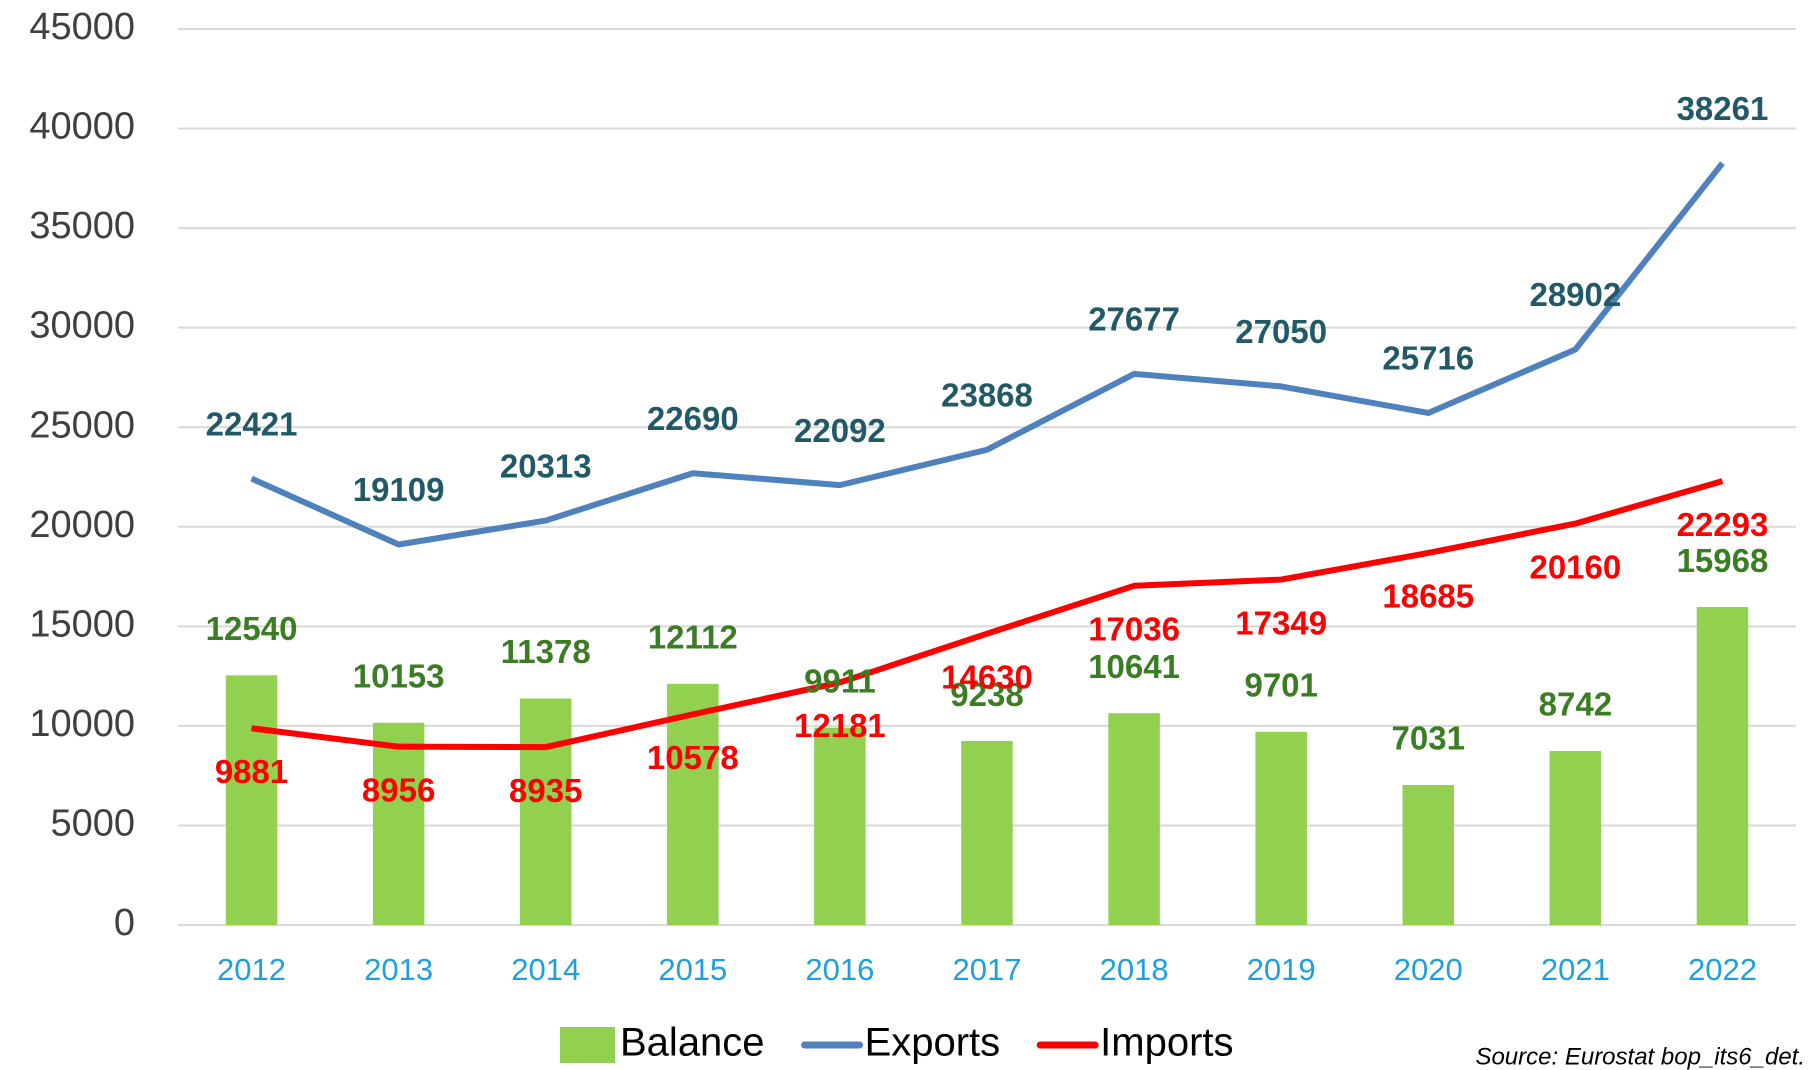 The height and width of the screenshot is (1070, 1819). I want to click on x-tick-label: 2014, so click(545, 969).